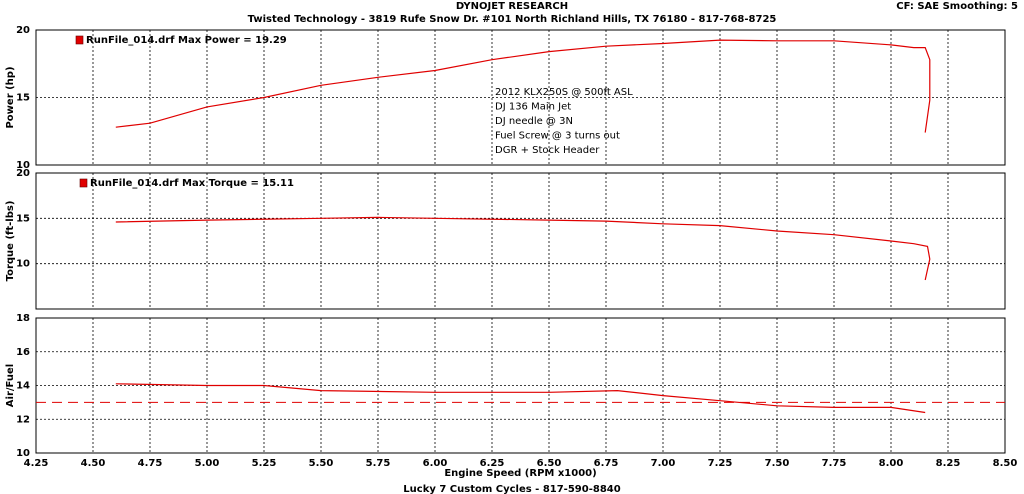 The height and width of the screenshot is (494, 1024). What do you see at coordinates (547, 150) in the screenshot?
I see `annotation: DGR + Stock Header` at bounding box center [547, 150].